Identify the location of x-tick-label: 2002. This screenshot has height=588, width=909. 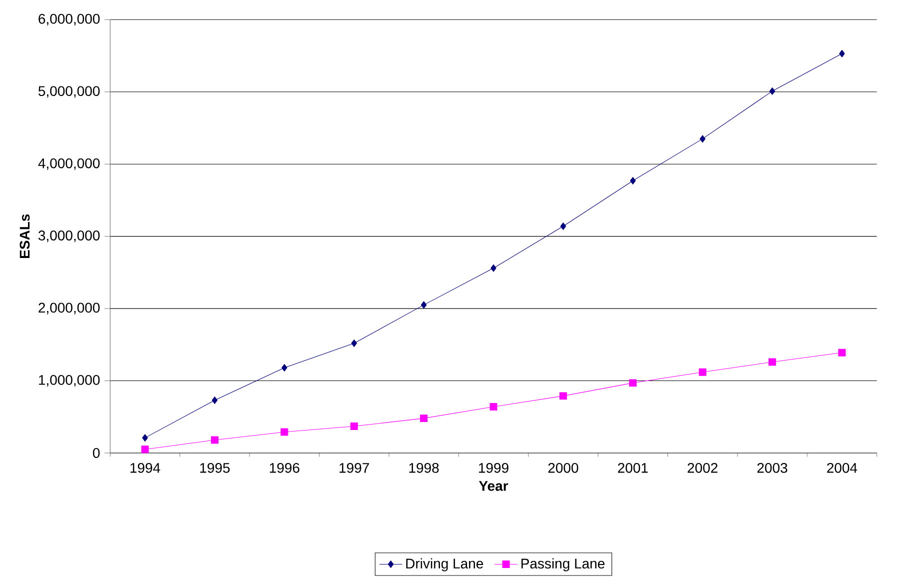
(703, 467).